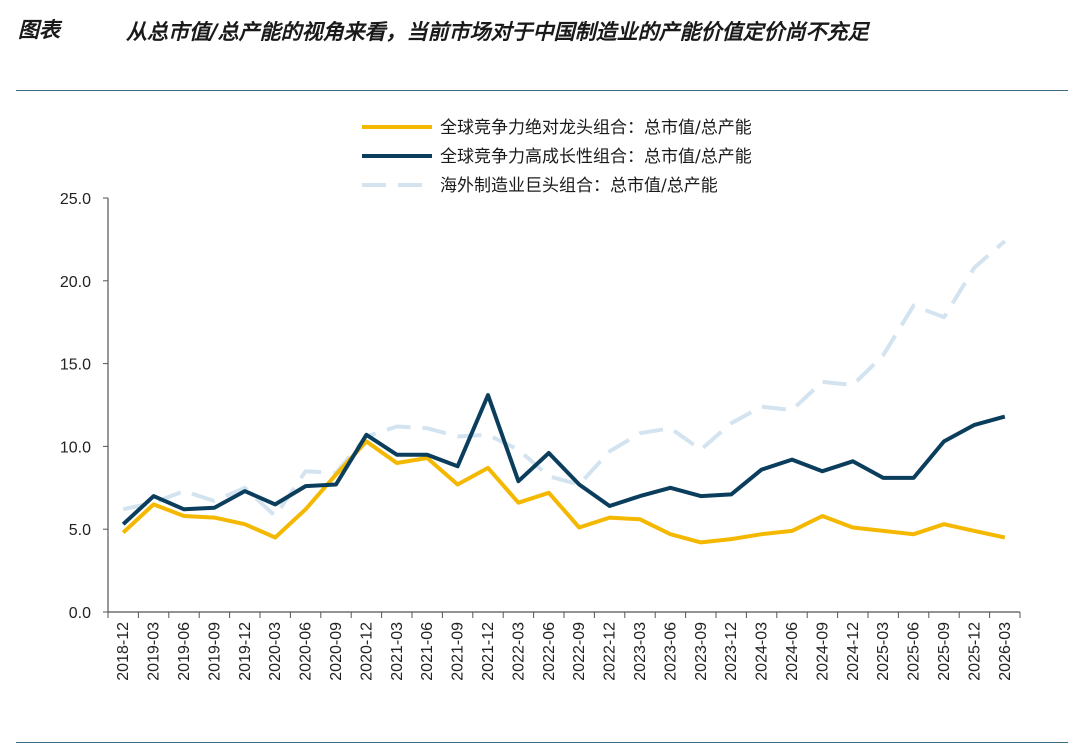  What do you see at coordinates (336, 651) in the screenshot?
I see `x-tick-label: 2020-09` at bounding box center [336, 651].